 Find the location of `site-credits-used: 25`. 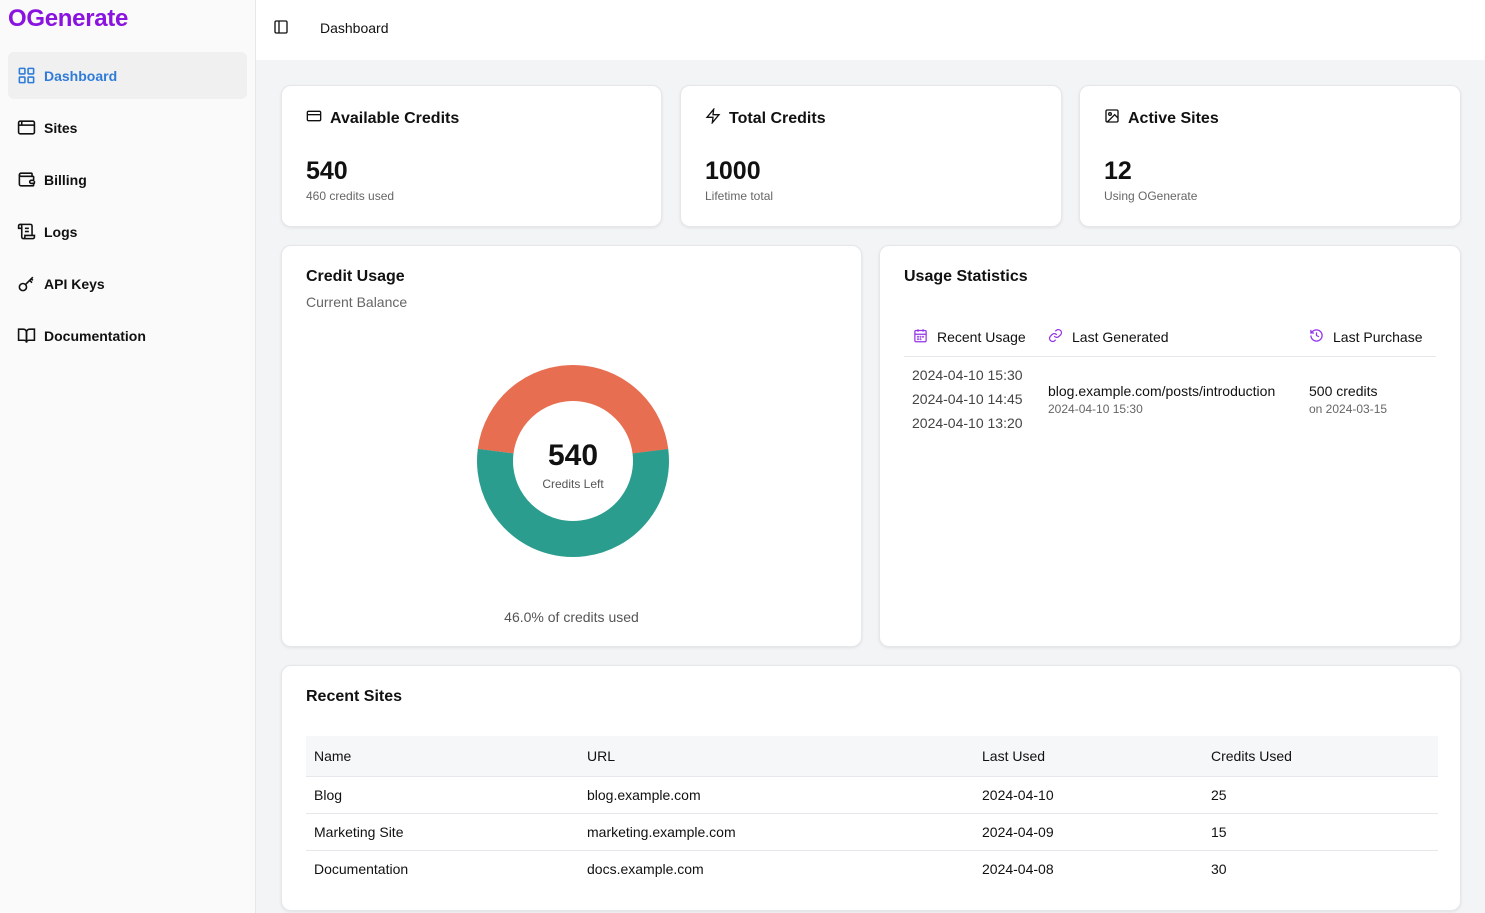

site-credits-used: 25 is located at coordinates (1320, 795).